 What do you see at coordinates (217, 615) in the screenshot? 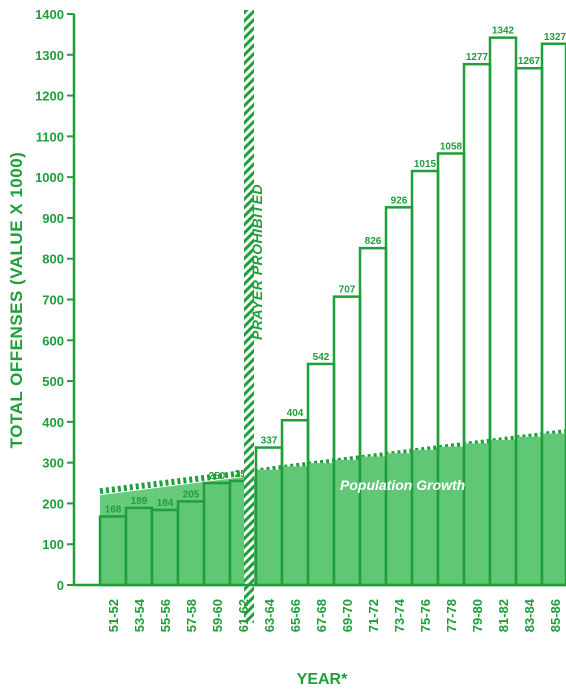
I see `x-tick-label: 59-60` at bounding box center [217, 615].